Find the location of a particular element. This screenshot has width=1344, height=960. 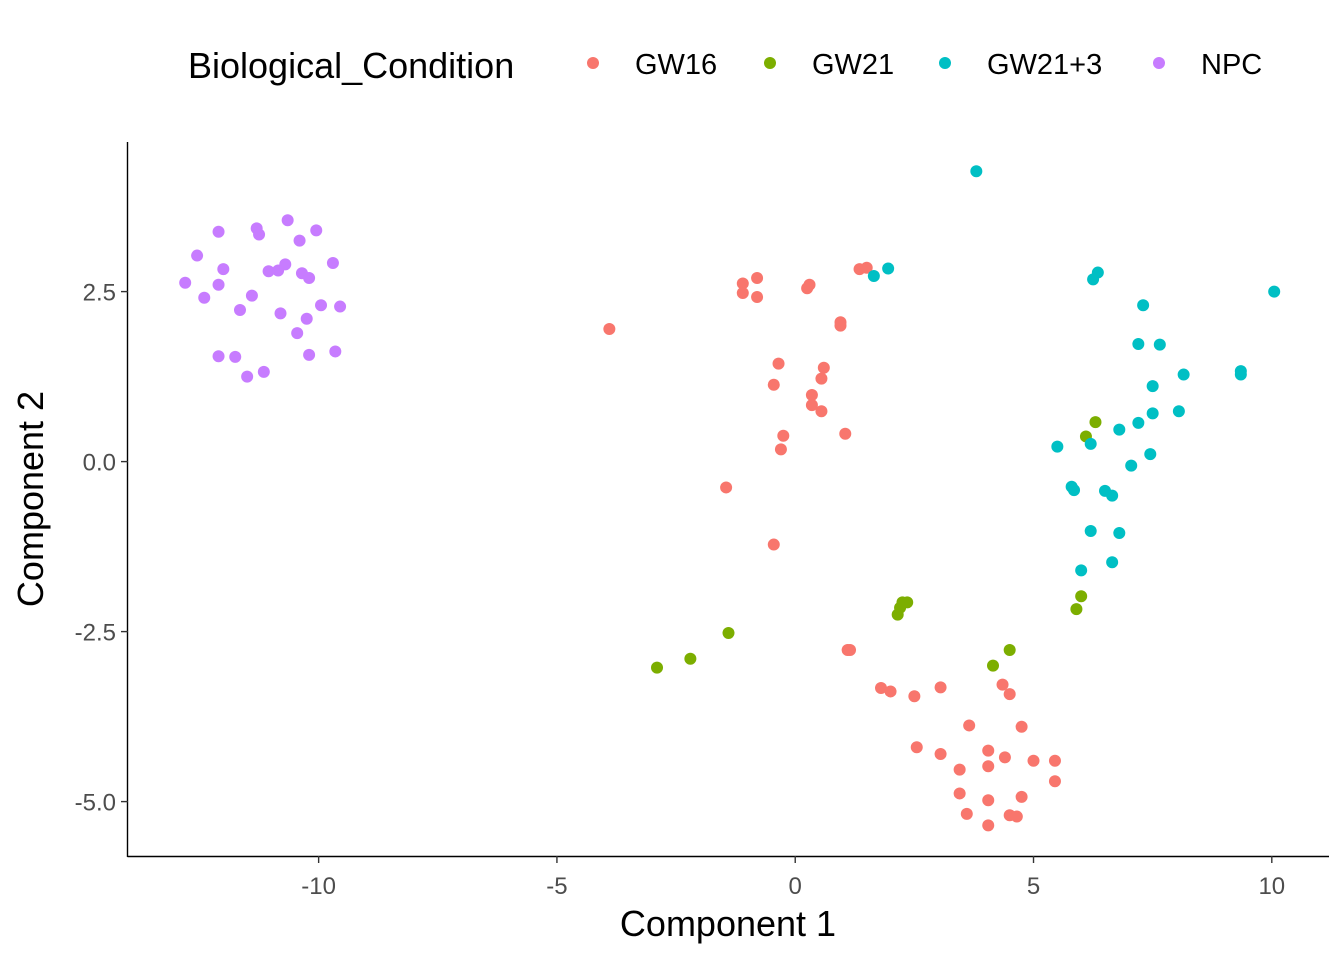

legend-label: NPC is located at coordinates (1231, 65).